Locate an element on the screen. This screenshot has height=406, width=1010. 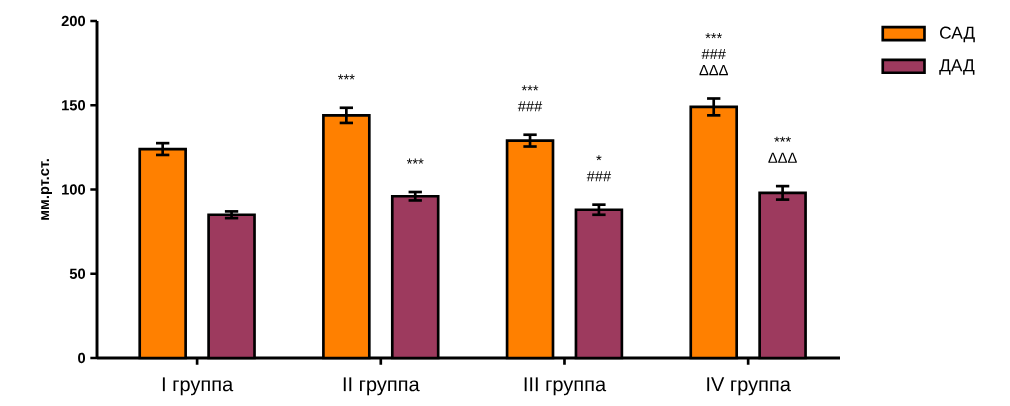
x-tick-label: I группа is located at coordinates (198, 386).